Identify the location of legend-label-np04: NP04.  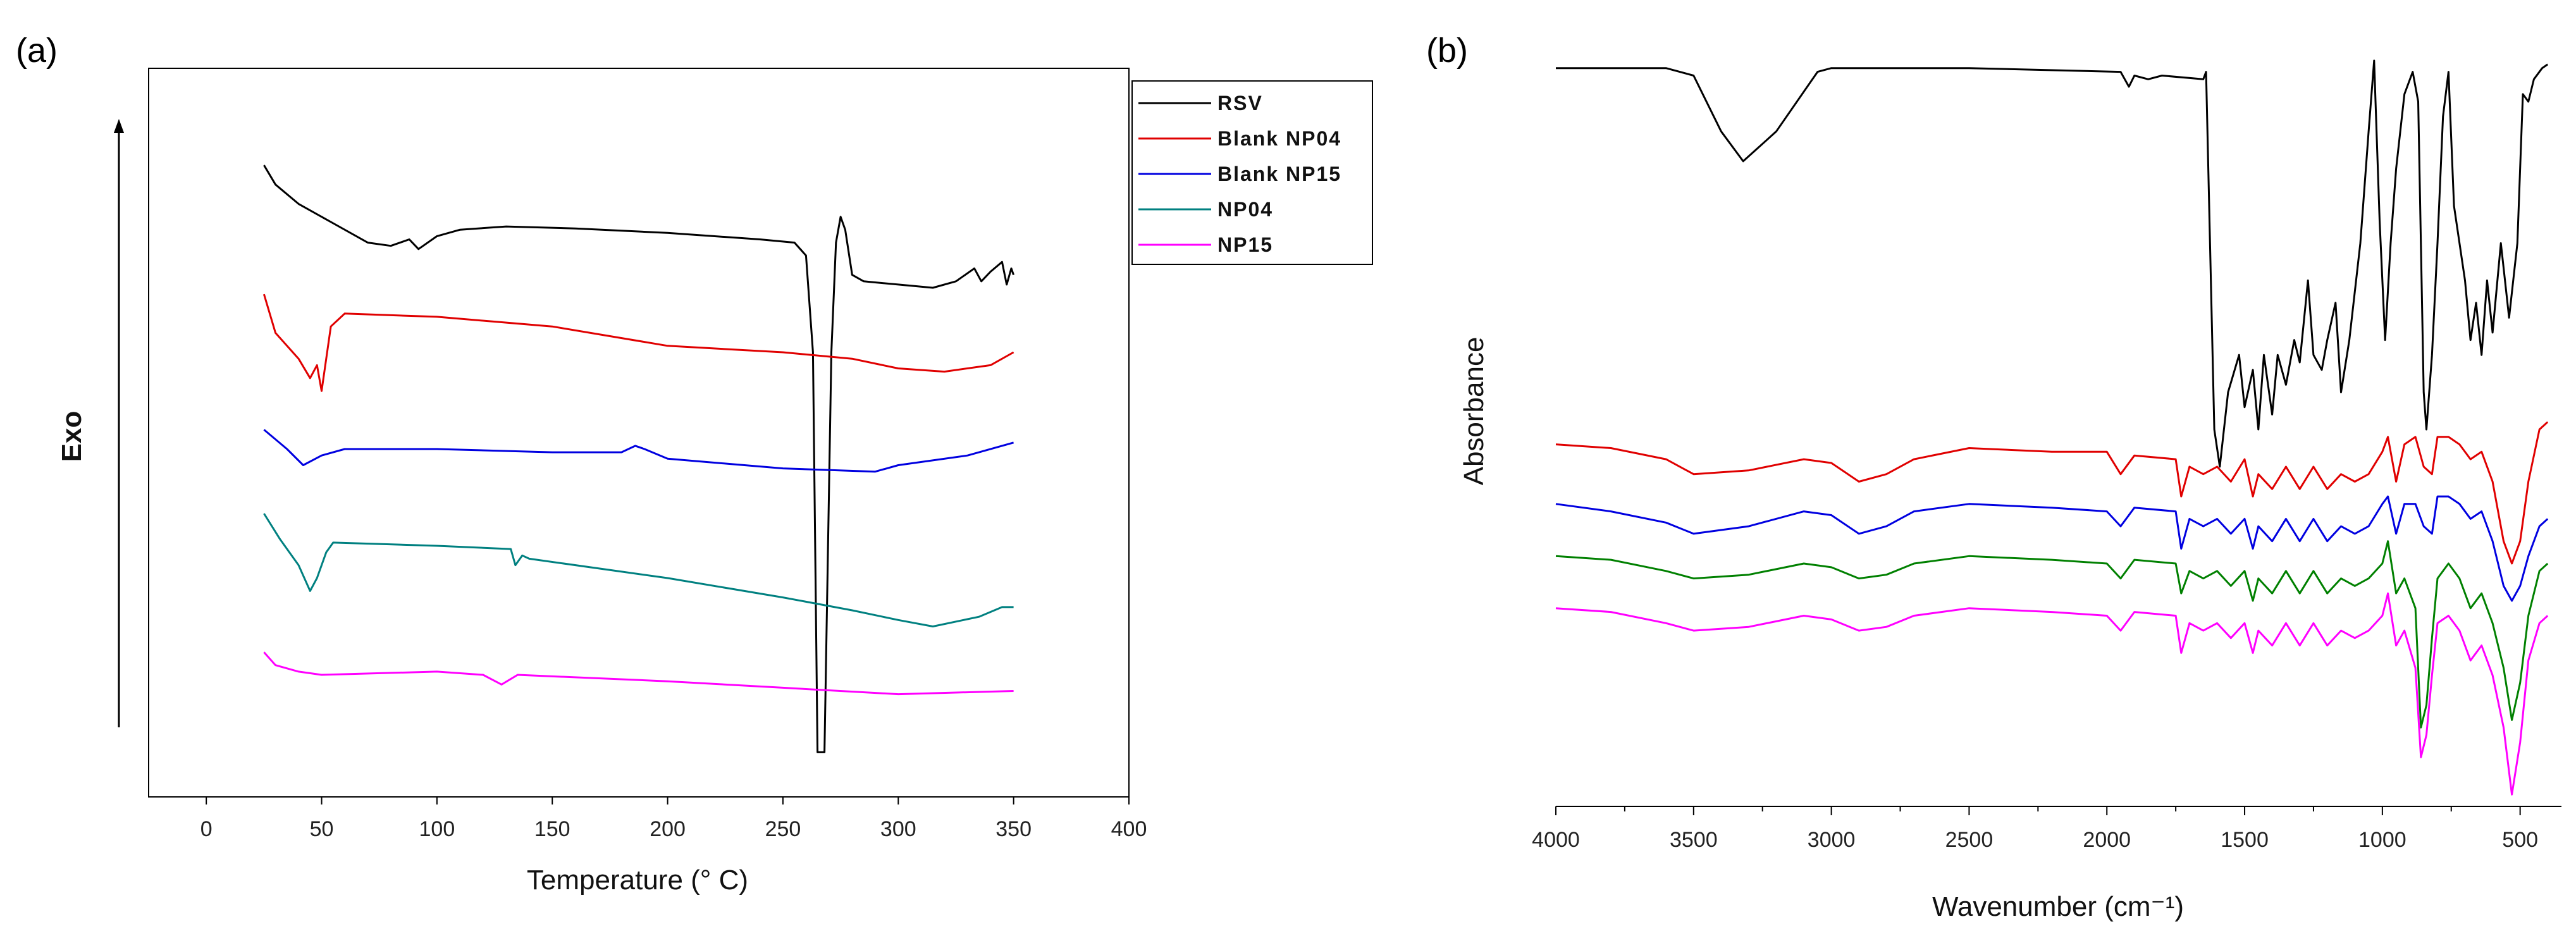
(1245, 209).